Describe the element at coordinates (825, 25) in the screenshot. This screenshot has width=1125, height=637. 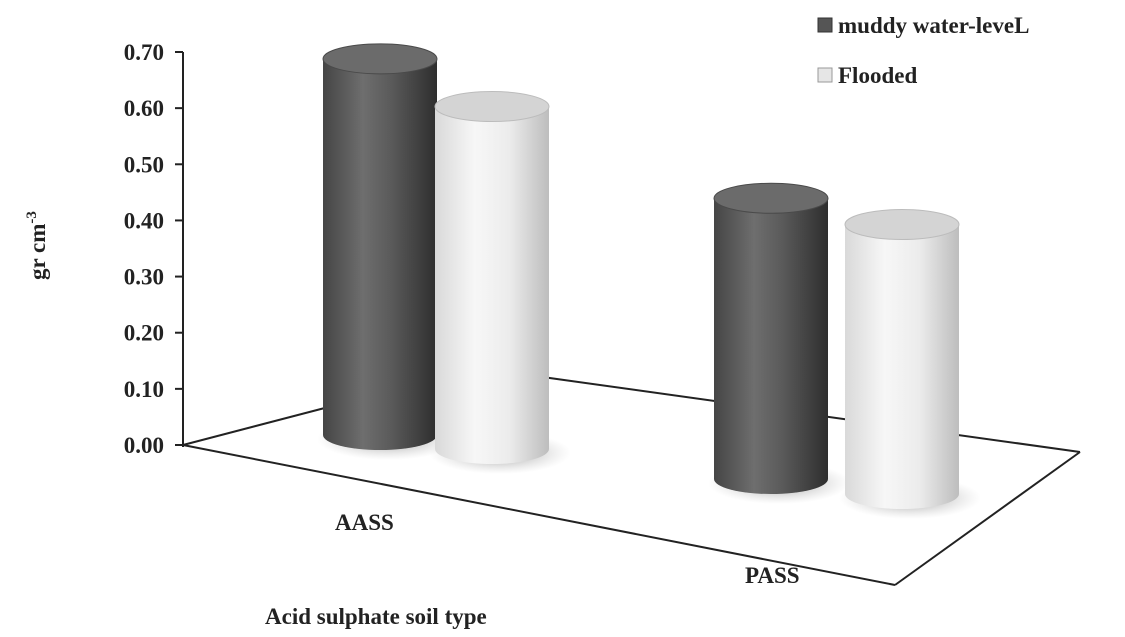
I see `legend-swatch-muddy` at that location.